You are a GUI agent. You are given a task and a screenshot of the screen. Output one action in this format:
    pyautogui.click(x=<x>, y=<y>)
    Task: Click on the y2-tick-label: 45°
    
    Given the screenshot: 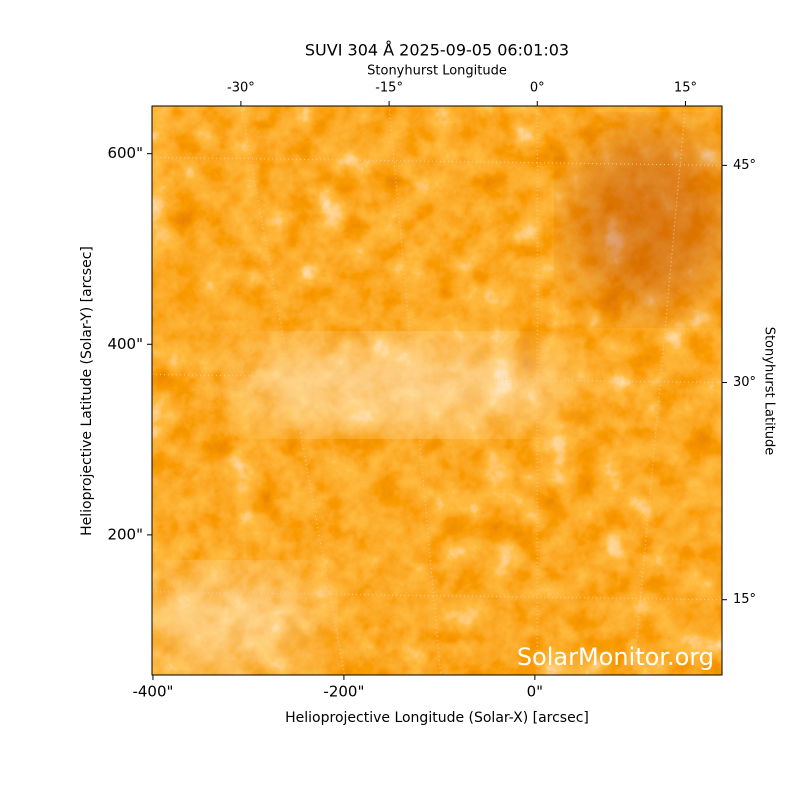 What is the action you would take?
    pyautogui.click(x=744, y=165)
    